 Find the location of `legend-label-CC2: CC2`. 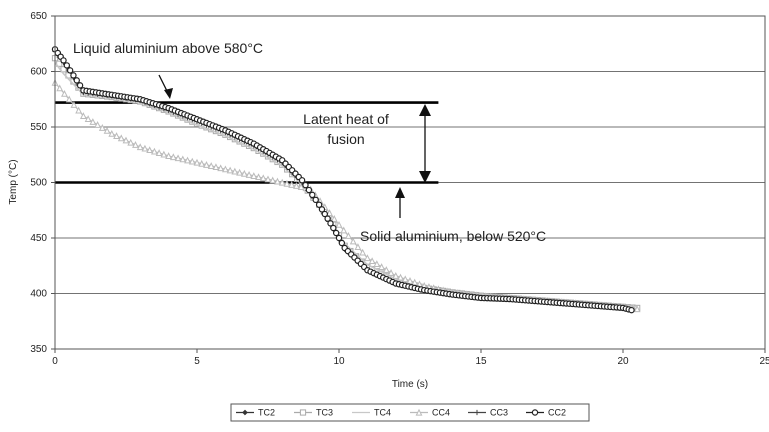

legend-label-CC2: CC2 is located at coordinates (557, 413).